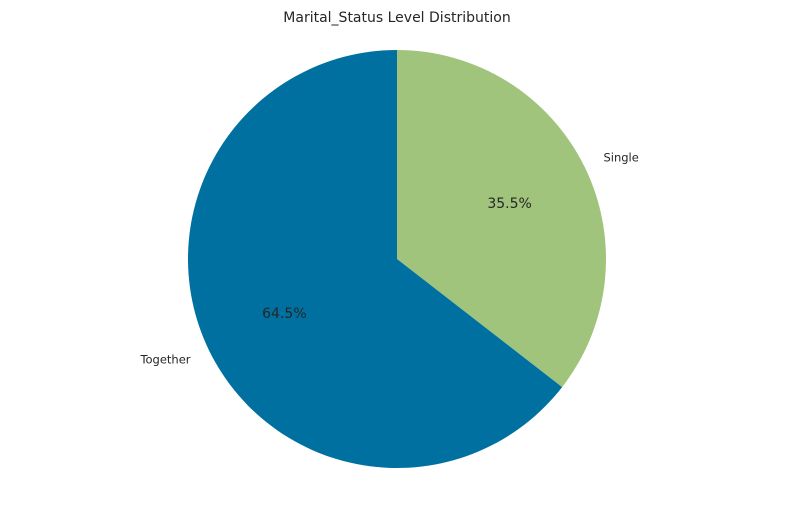 This screenshot has width=794, height=506. Describe the element at coordinates (284, 314) in the screenshot. I see `percent-label-together: 64.5%` at that location.